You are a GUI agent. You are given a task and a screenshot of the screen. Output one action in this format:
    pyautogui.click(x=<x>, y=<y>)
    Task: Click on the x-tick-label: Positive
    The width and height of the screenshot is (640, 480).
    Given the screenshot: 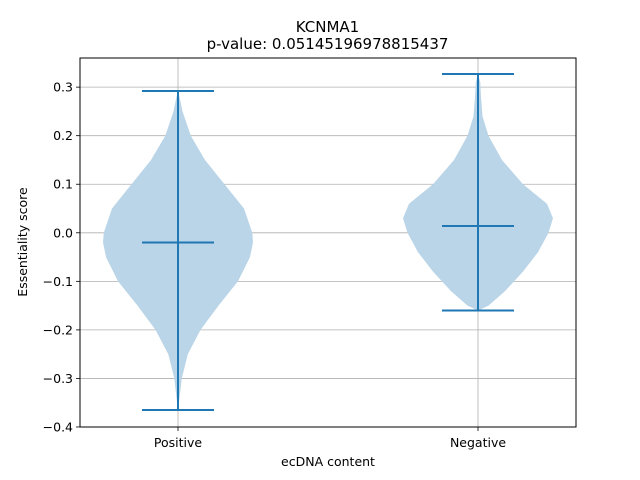 What is the action you would take?
    pyautogui.click(x=178, y=442)
    